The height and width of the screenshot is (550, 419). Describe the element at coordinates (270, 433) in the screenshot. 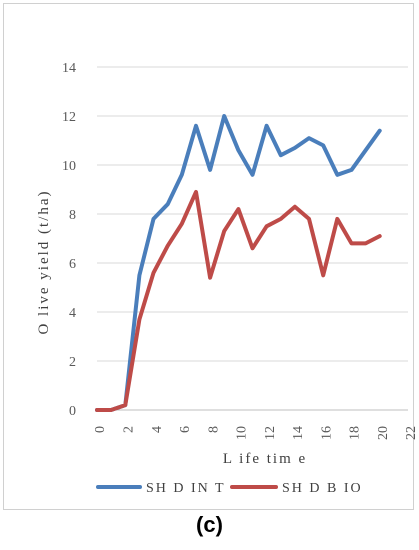

I see `x-tick-label: 12` at that location.